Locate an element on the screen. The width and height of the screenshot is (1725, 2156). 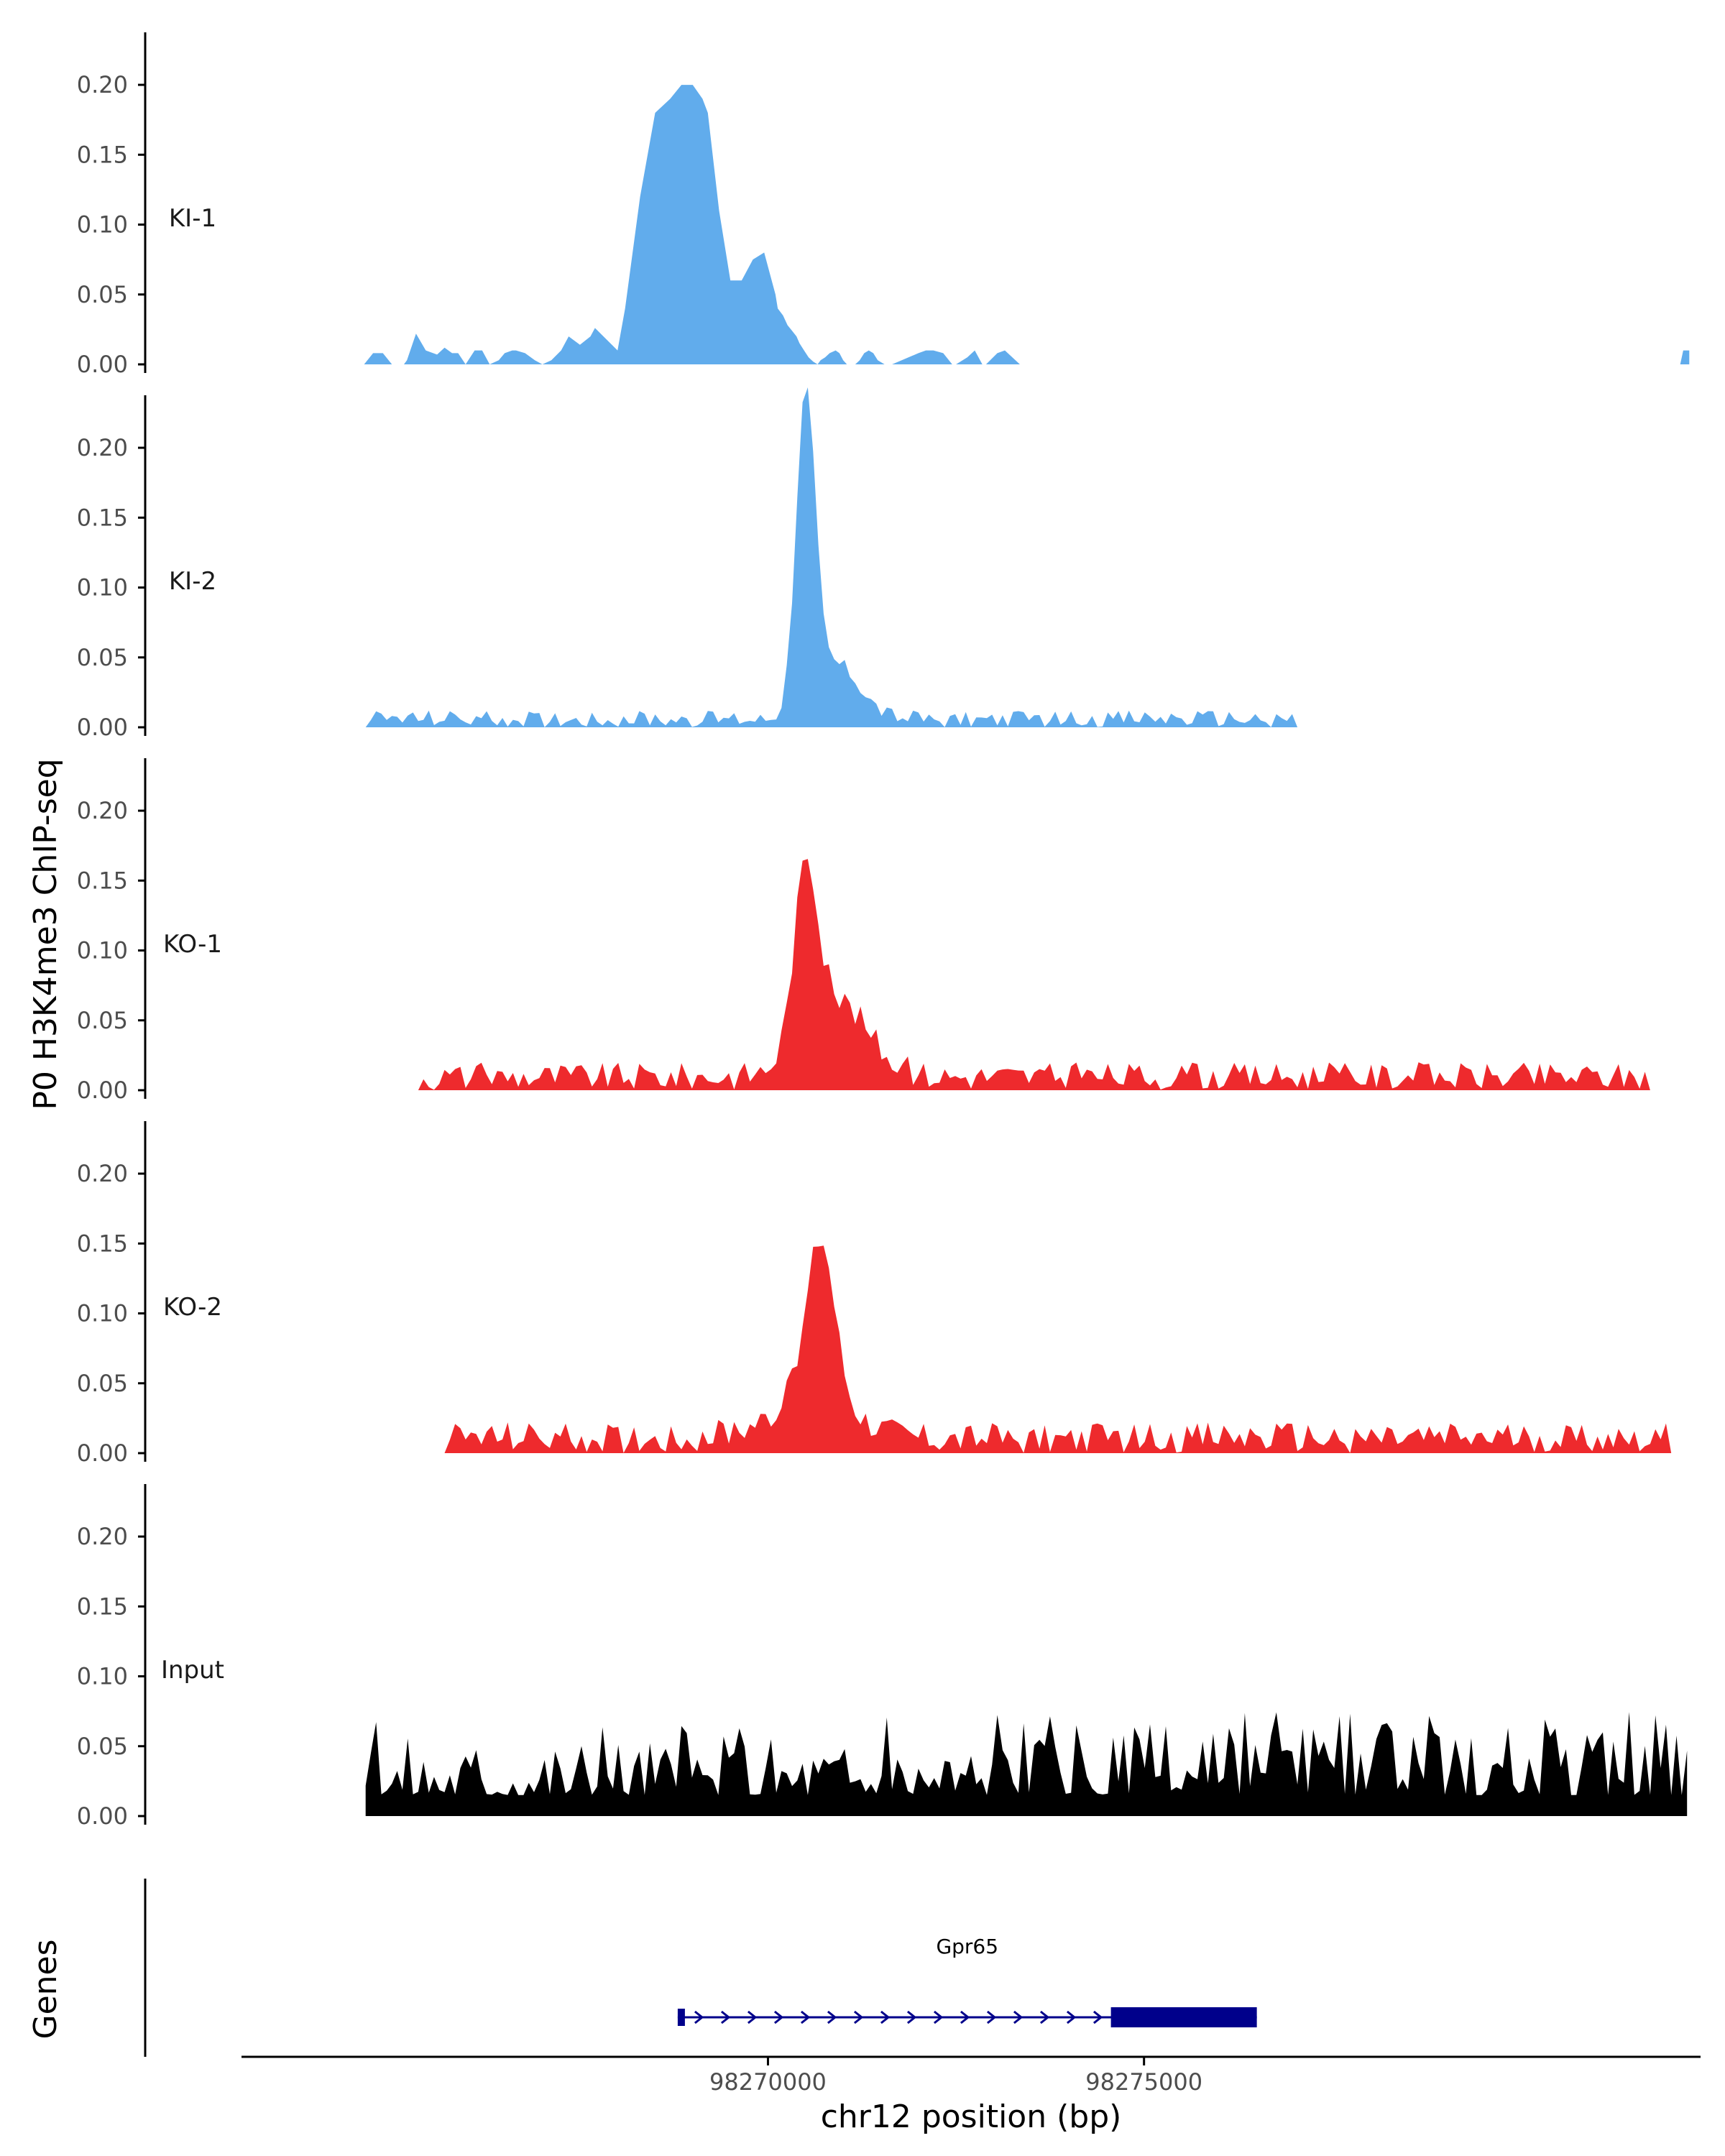
track-label: KO-2 is located at coordinates (192, 1307).